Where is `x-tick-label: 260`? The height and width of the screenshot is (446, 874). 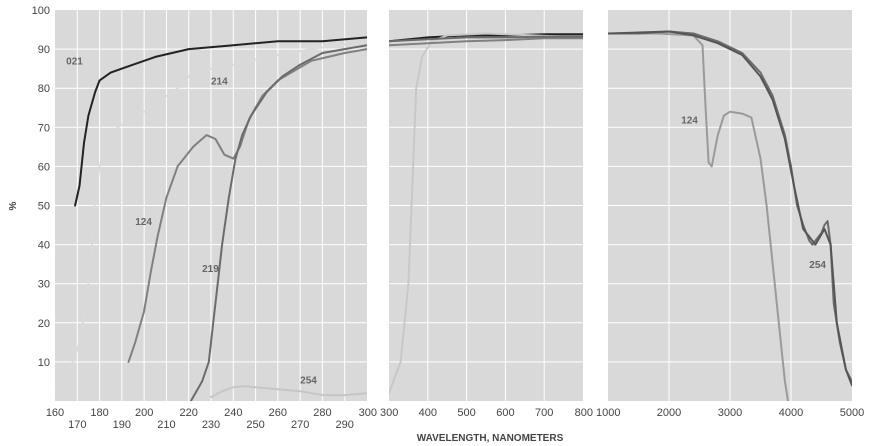
x-tick-label: 260 is located at coordinates (278, 413).